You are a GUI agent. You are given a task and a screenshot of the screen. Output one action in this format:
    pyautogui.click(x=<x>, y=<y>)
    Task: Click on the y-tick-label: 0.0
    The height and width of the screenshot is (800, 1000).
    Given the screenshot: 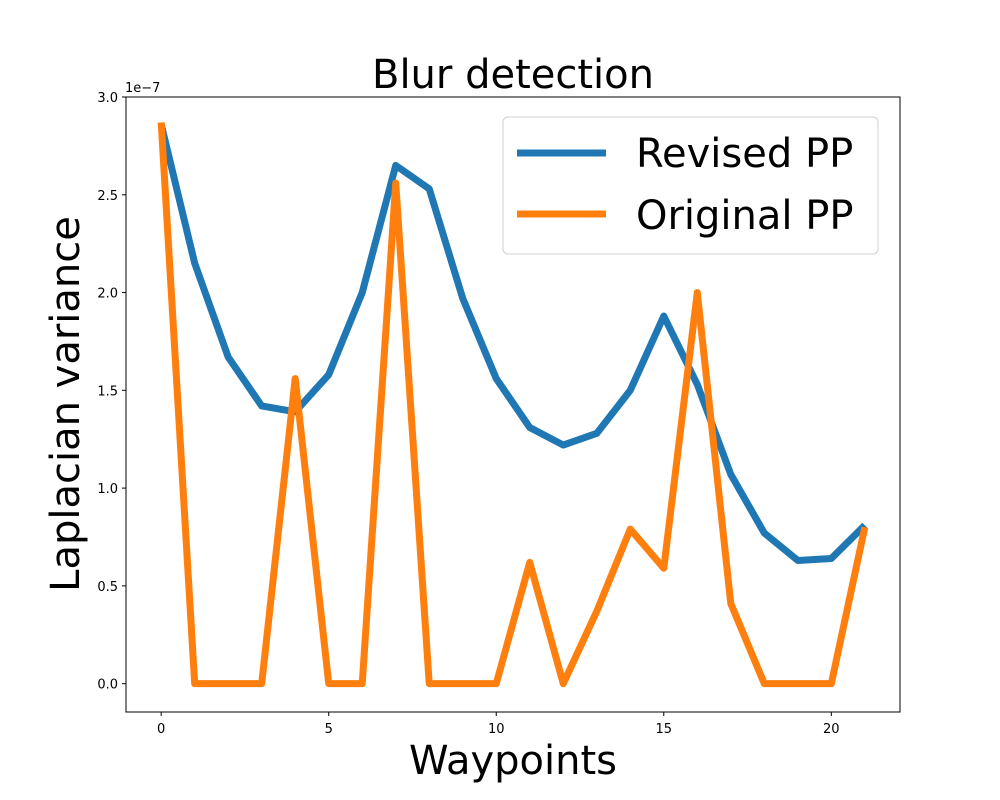 What is the action you would take?
    pyautogui.click(x=107, y=685)
    